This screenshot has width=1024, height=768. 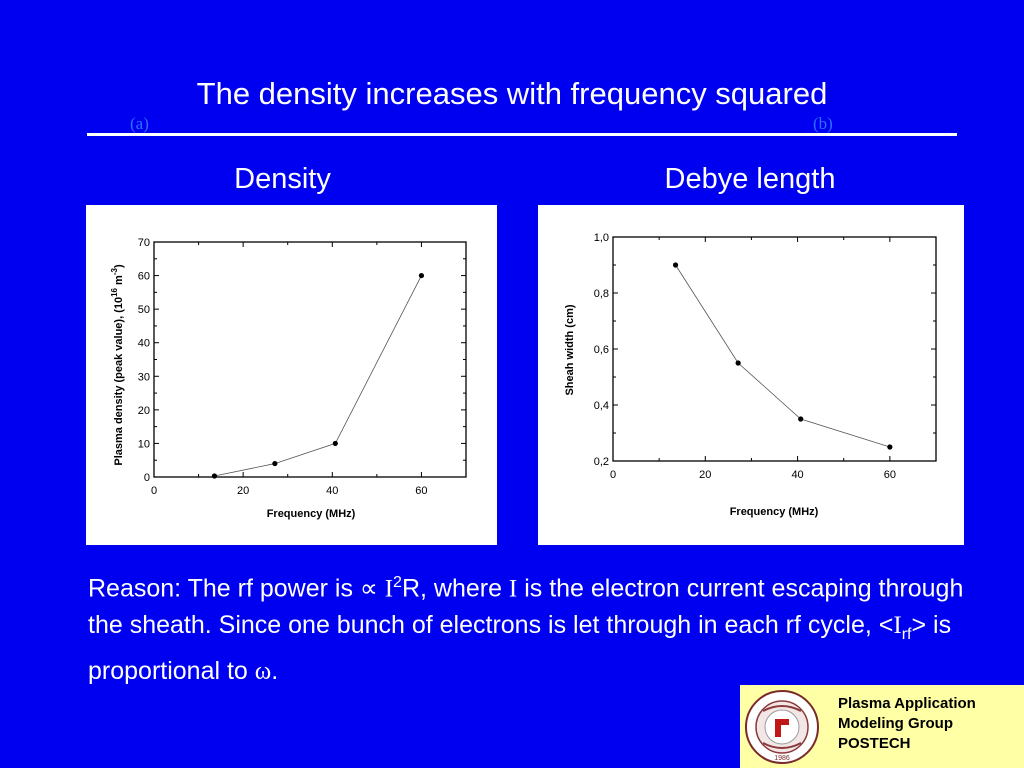 I want to click on y-tick-label: 0,4, so click(x=601, y=406).